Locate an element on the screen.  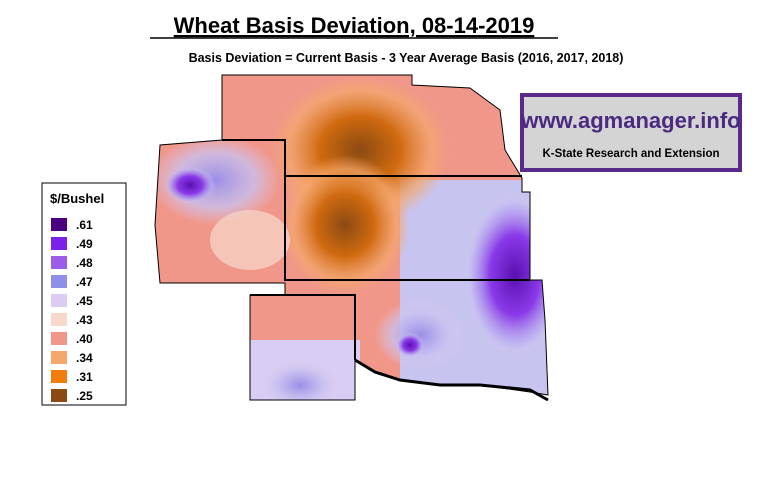
legend-label: .34 is located at coordinates (84, 358).